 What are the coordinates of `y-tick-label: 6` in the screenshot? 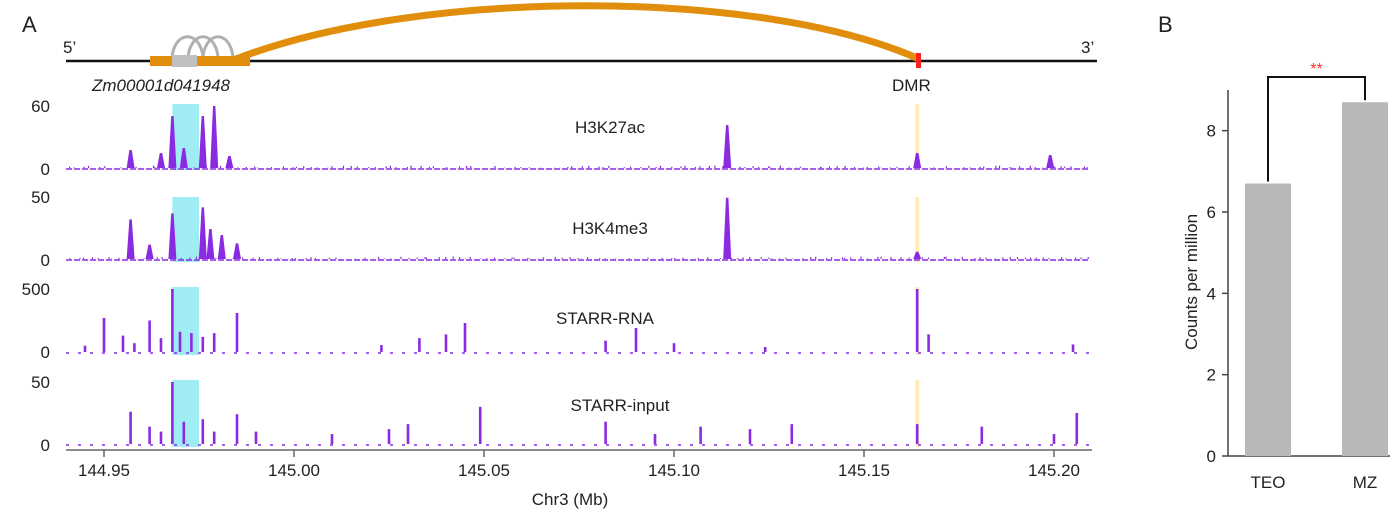 It's located at (1211, 212).